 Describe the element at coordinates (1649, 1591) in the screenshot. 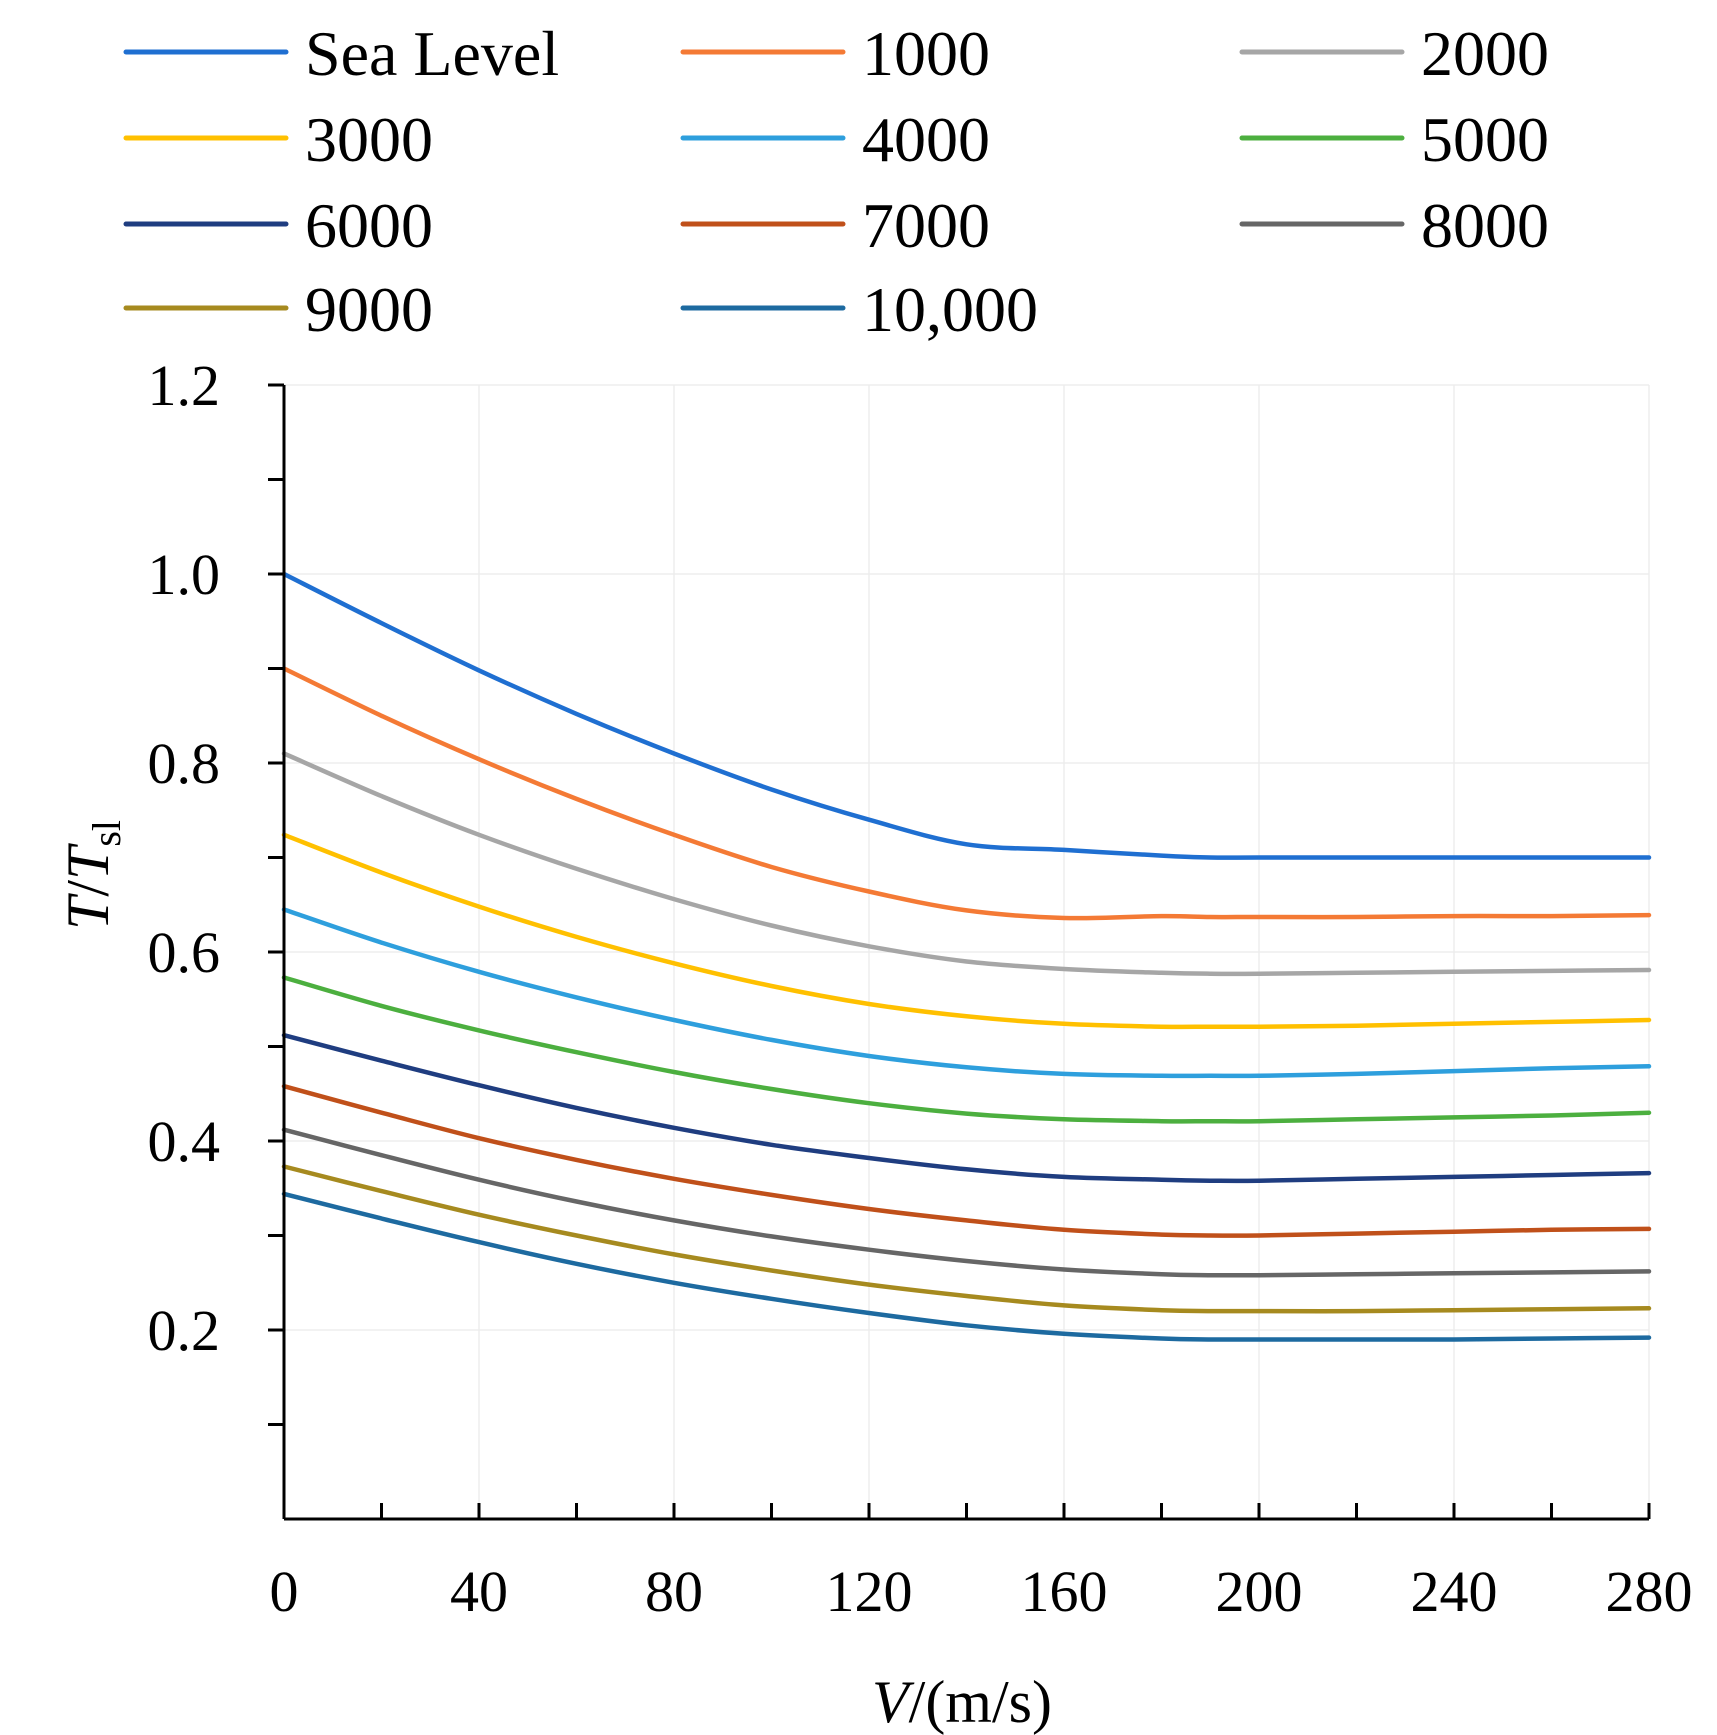

I see `x-tick-label: 280` at that location.